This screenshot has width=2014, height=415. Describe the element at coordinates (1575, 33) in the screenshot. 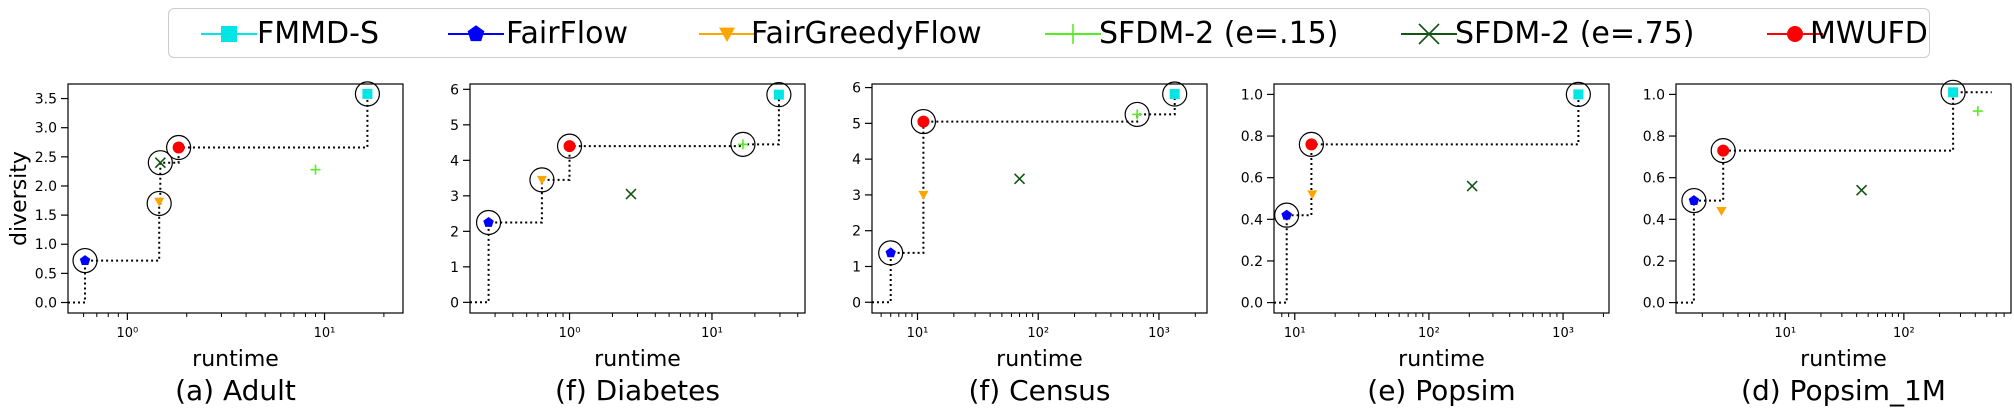

I see `legend-label-sfdm2-075: SFDM-2 (e=.75)` at that location.